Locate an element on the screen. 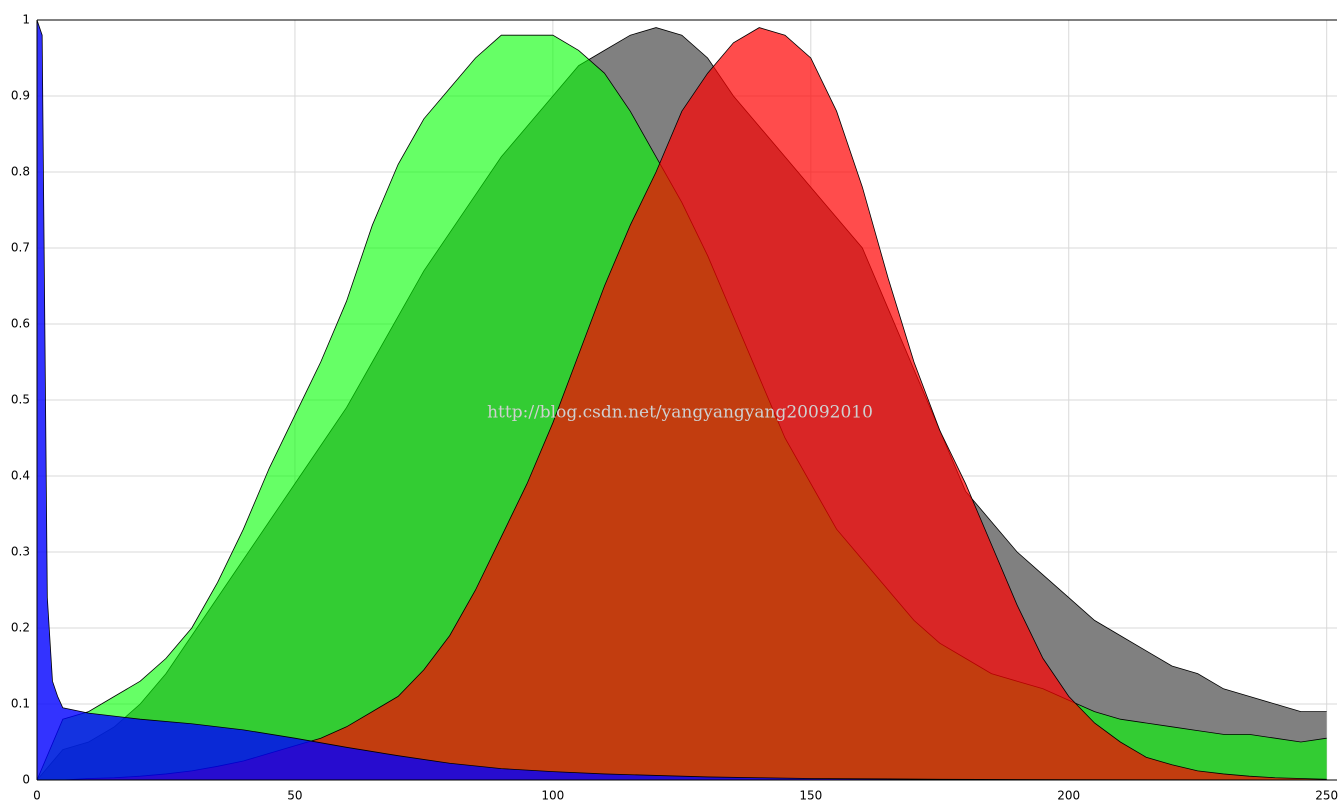 The height and width of the screenshot is (806, 1343). y-tick-label: 0.5 is located at coordinates (20, 400).